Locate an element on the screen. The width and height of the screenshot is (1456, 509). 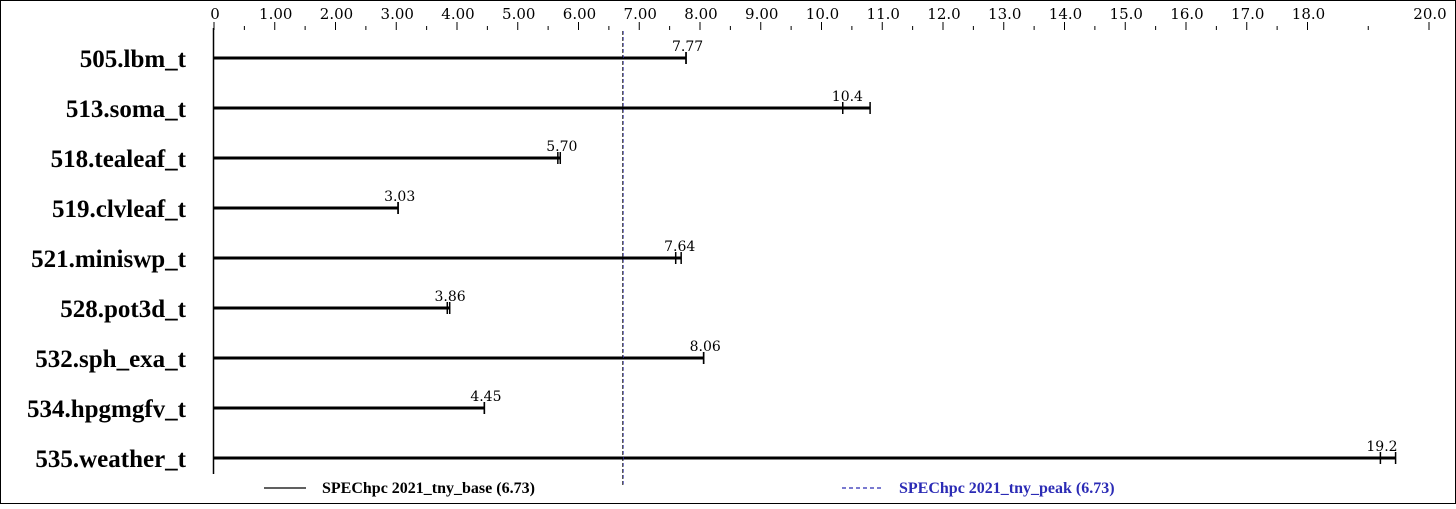
value-label: 3.86 is located at coordinates (449, 297).